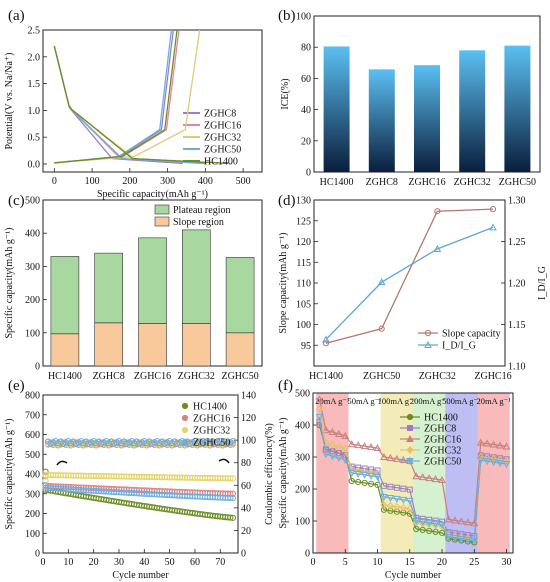 The image size is (550, 582). What do you see at coordinates (196, 345) in the screenshot?
I see `c-bar-Slope-region-ZGHC32` at bounding box center [196, 345].